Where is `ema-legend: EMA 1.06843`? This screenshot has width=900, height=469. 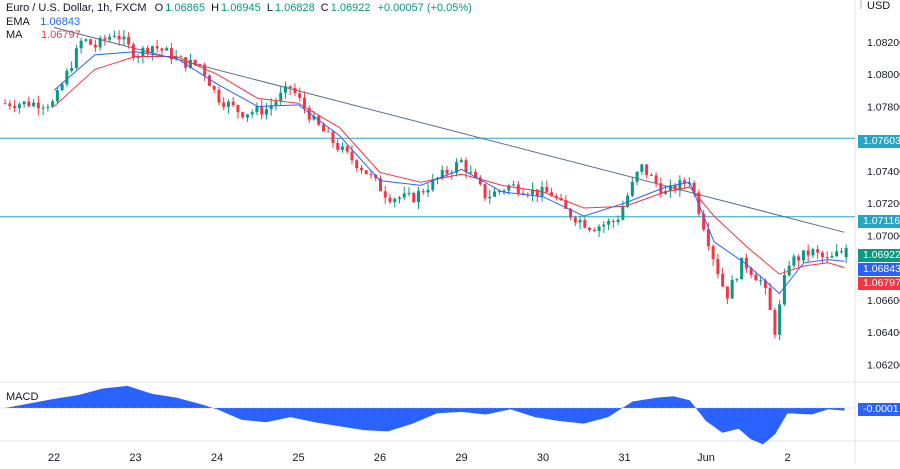
ema-legend: EMA 1.06843 is located at coordinates (43, 22).